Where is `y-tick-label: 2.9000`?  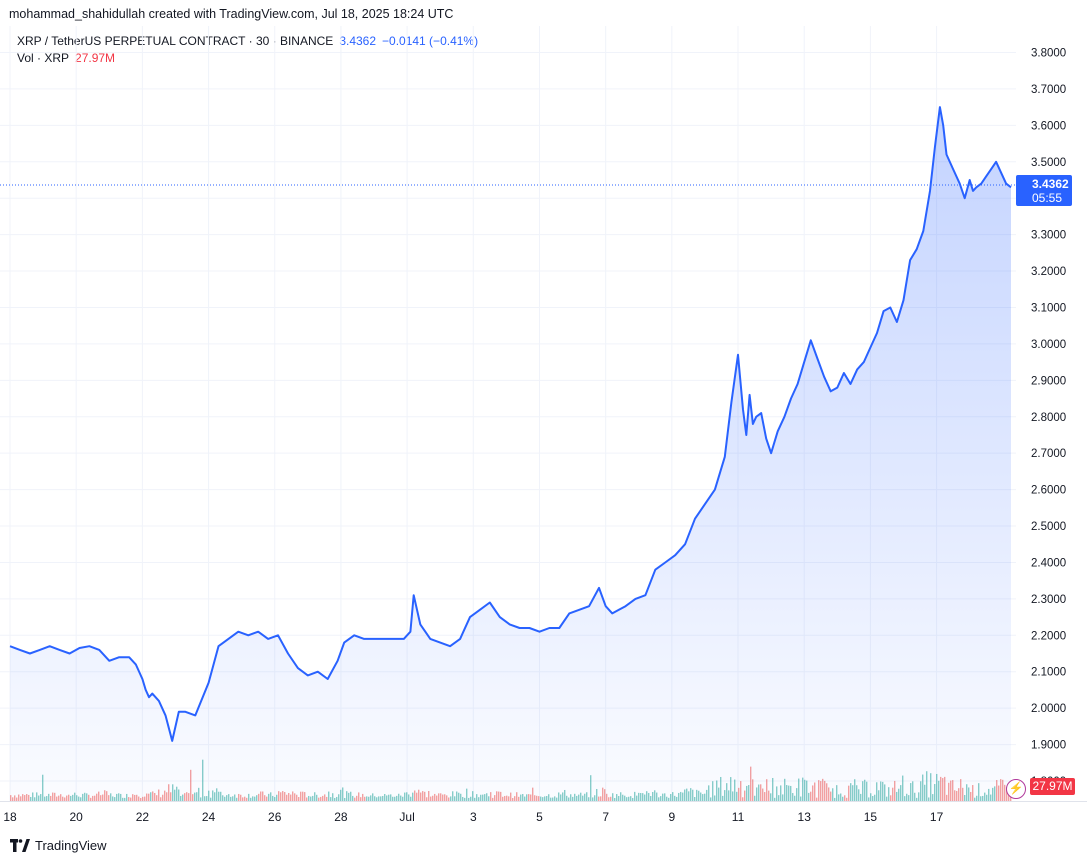
y-tick-label: 2.9000 is located at coordinates (1048, 381).